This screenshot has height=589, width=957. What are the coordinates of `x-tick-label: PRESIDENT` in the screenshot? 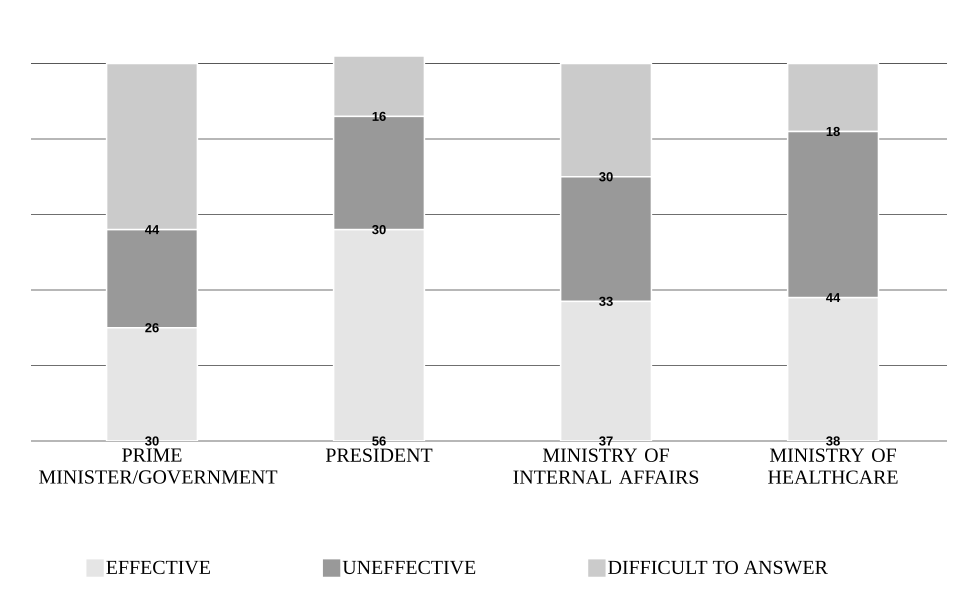 It's located at (379, 455).